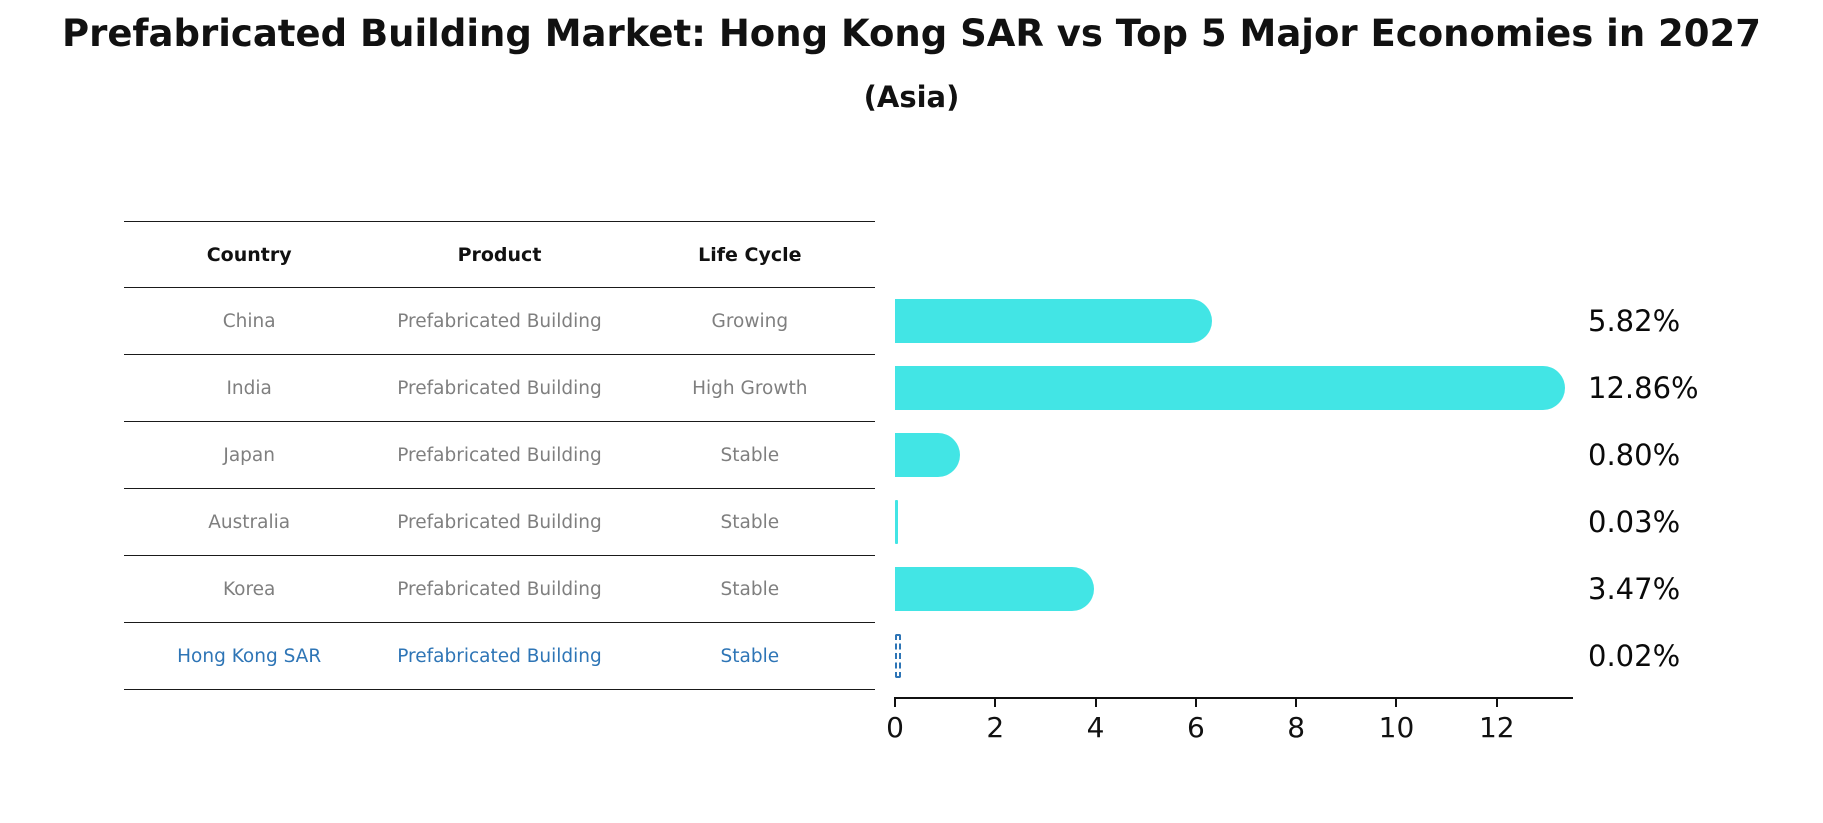 The height and width of the screenshot is (823, 1823). I want to click on life-cycle-cell: Growing, so click(750, 321).